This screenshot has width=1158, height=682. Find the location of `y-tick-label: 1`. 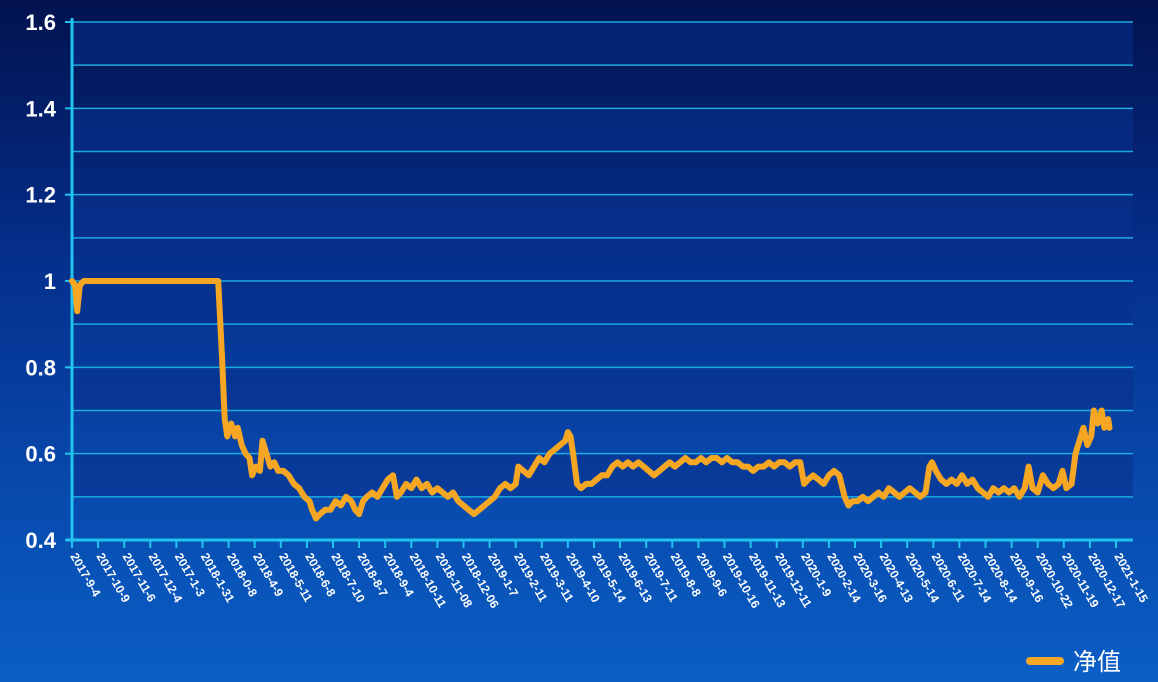

y-tick-label: 1 is located at coordinates (50, 281).